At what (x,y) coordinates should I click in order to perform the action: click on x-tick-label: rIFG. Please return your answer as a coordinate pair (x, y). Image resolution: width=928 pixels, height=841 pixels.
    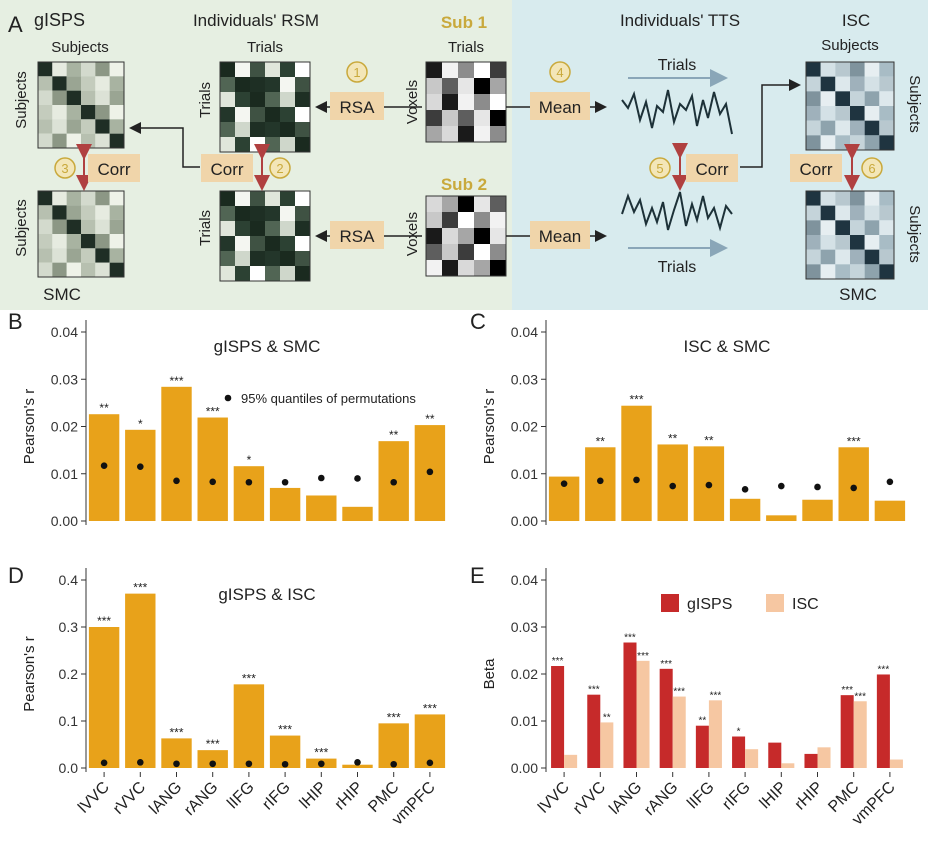
    Looking at the image, I should click on (736, 796).